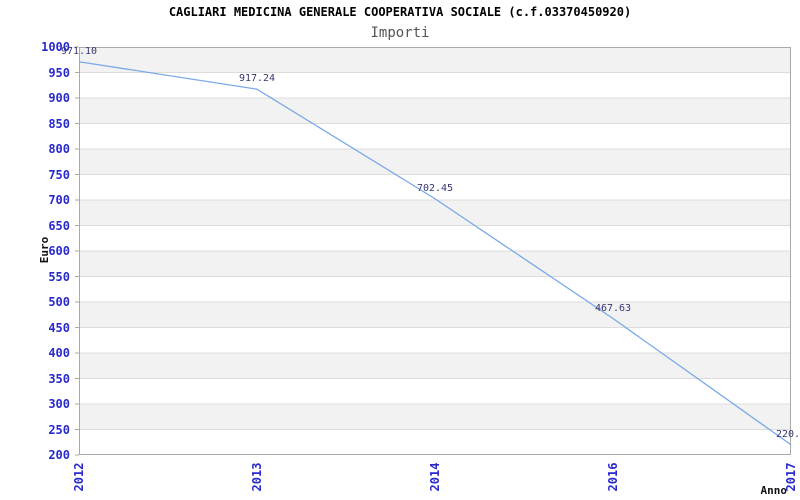 This screenshot has height=500, width=800. What do you see at coordinates (59, 225) in the screenshot?
I see `y-tick-label: 650` at bounding box center [59, 225].